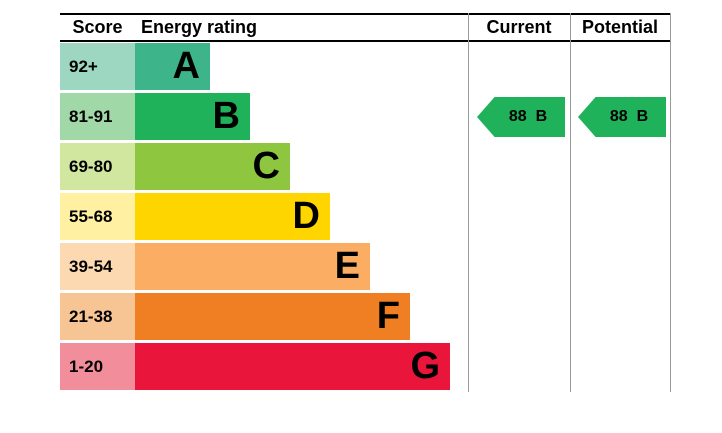 The width and height of the screenshot is (722, 433). What do you see at coordinates (192, 116) in the screenshot?
I see `band-bar-b: B` at bounding box center [192, 116].